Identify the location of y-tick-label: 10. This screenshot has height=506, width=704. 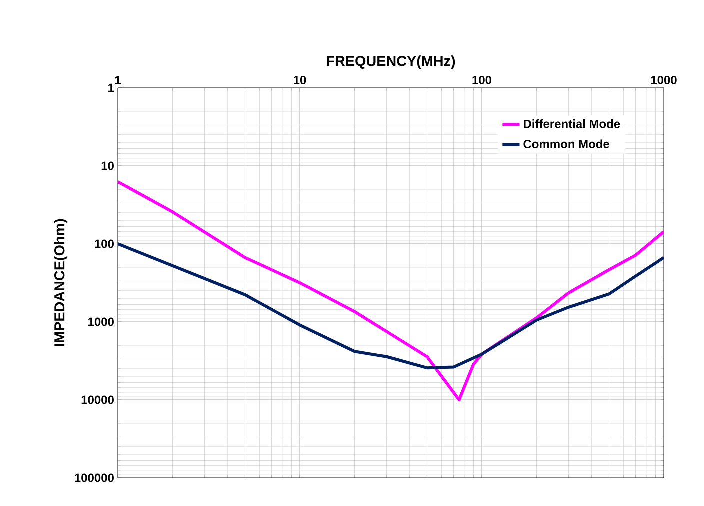
(108, 166).